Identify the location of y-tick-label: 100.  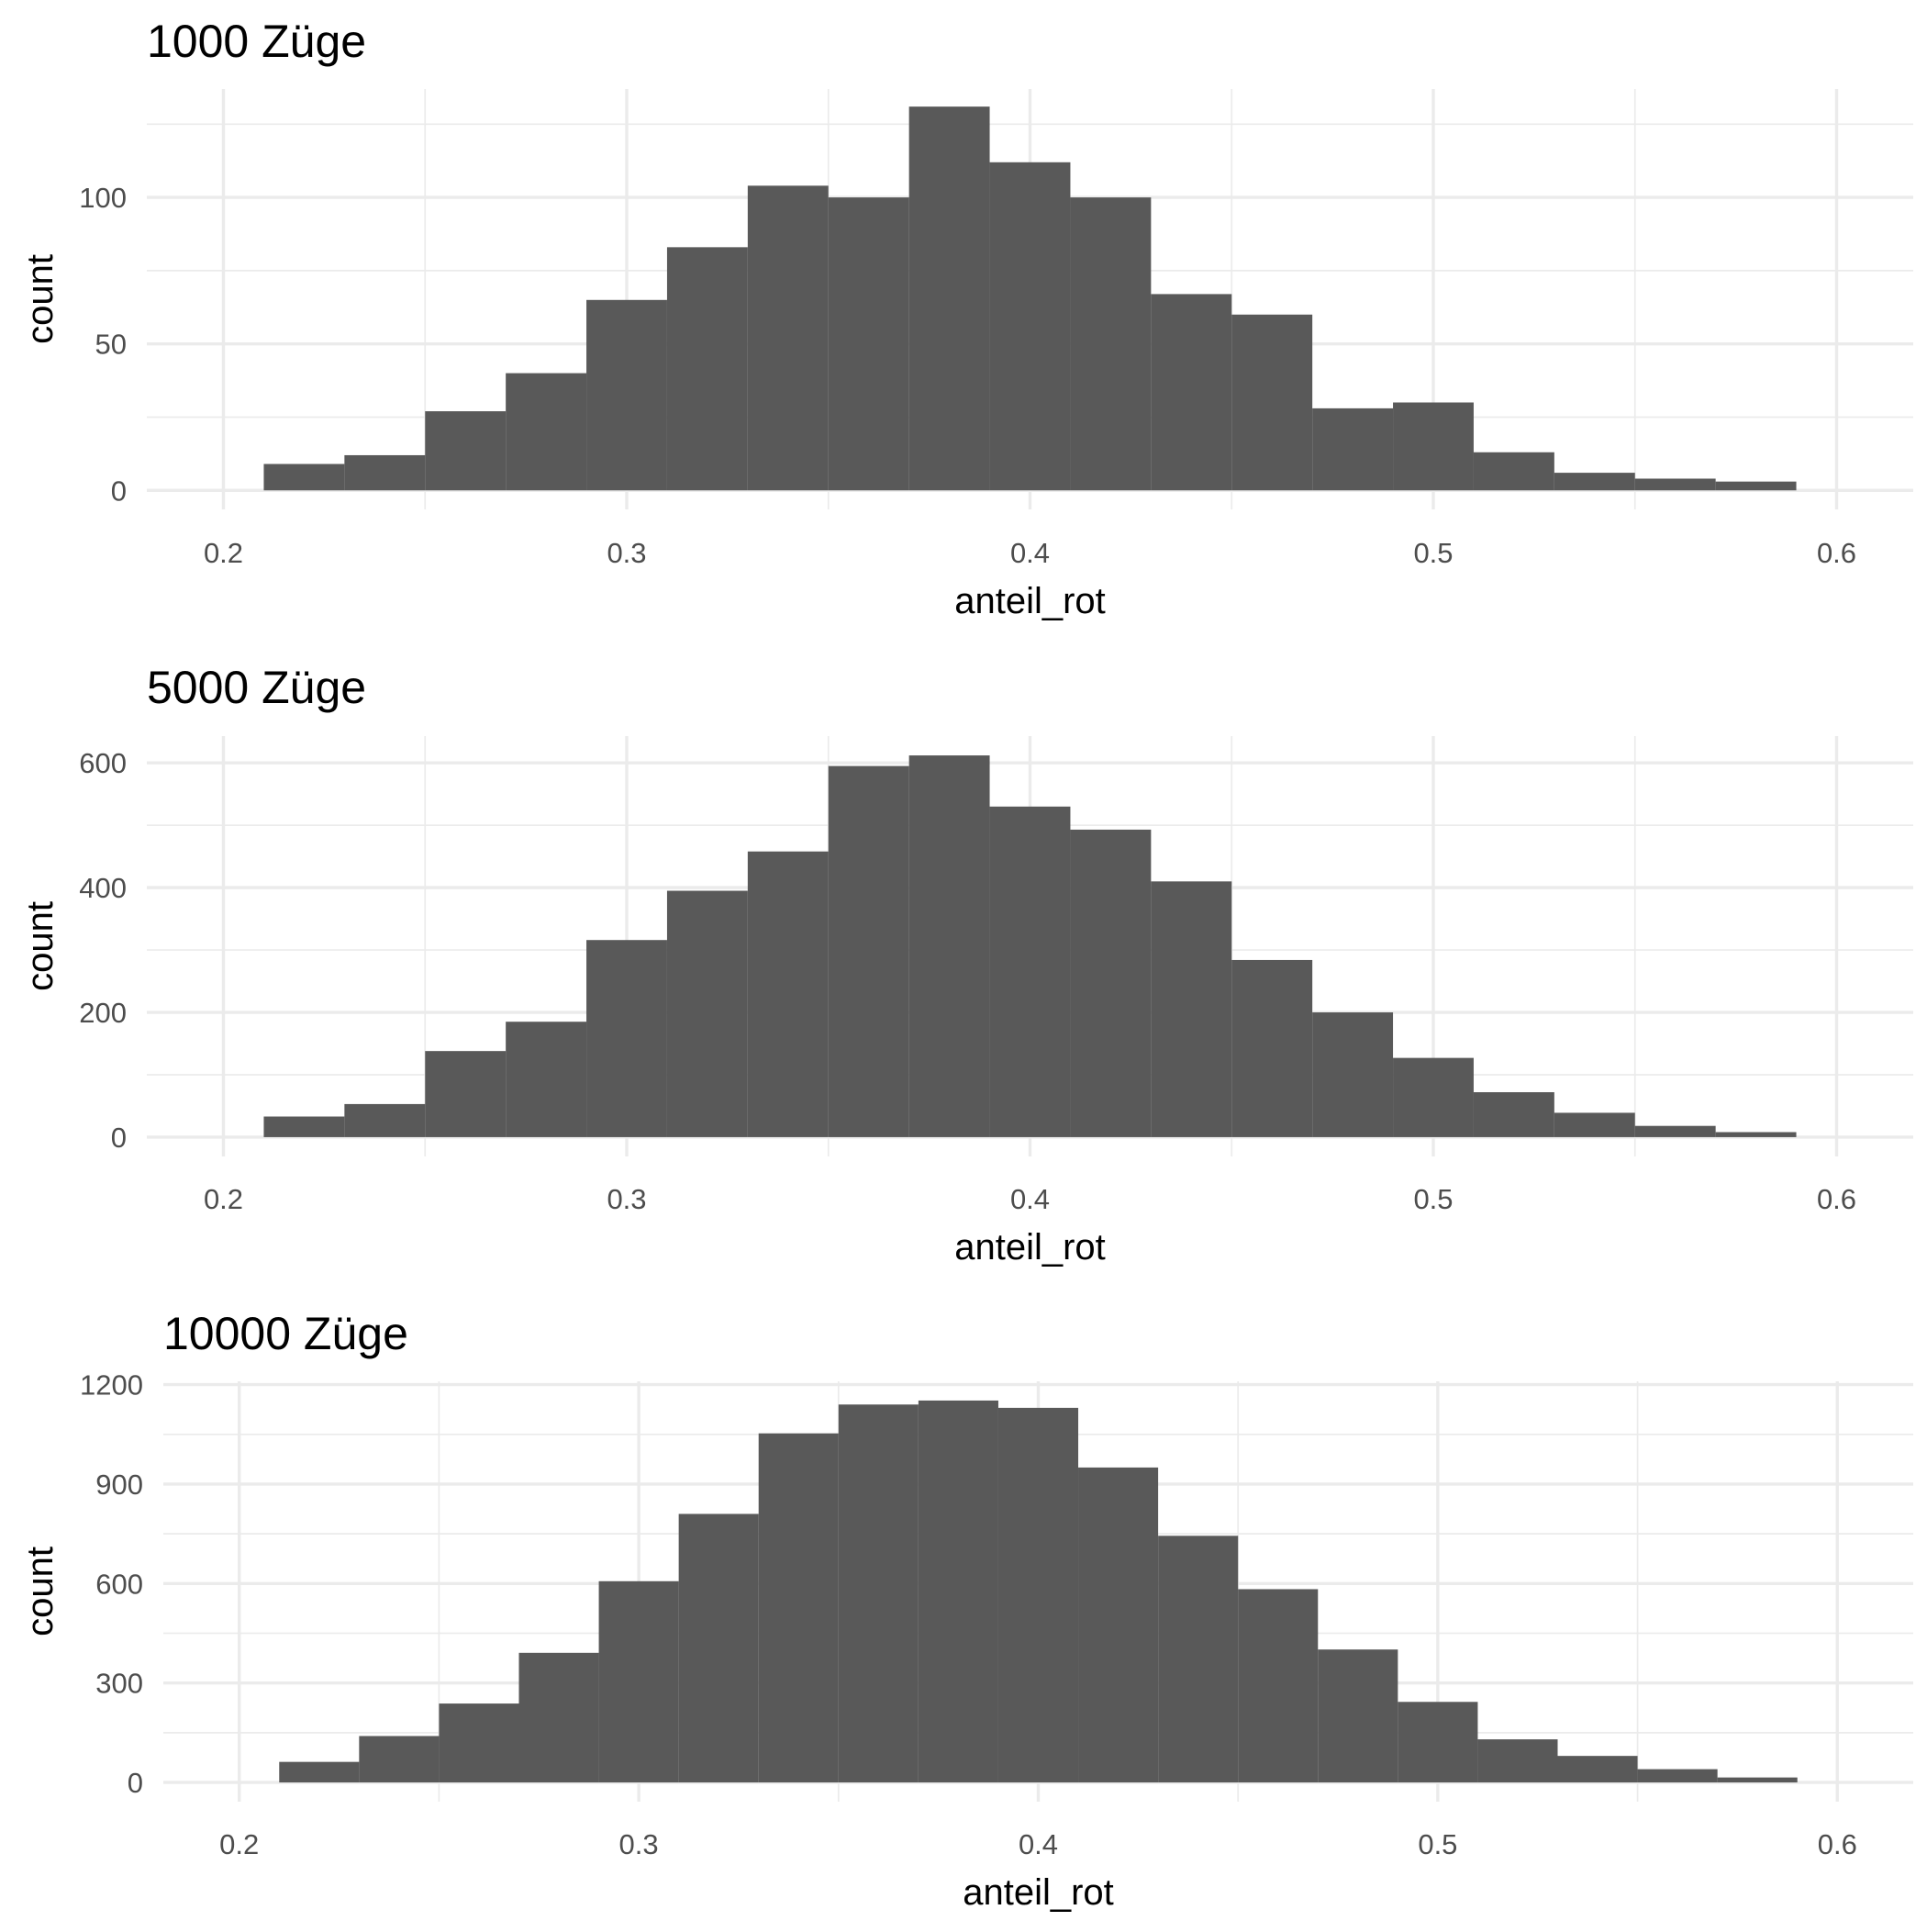
(103, 198).